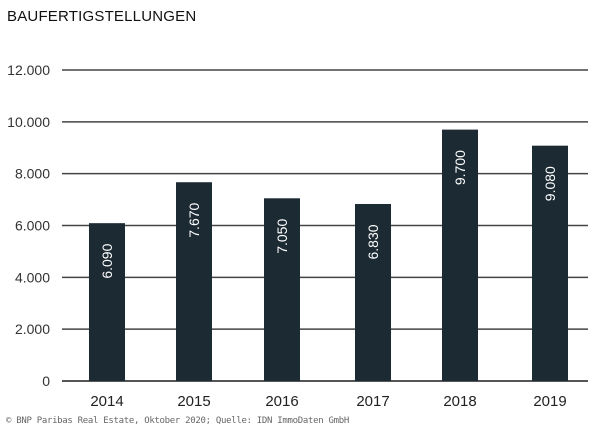 The height and width of the screenshot is (440, 600). What do you see at coordinates (281, 401) in the screenshot?
I see `x-tick-label: 2016` at bounding box center [281, 401].